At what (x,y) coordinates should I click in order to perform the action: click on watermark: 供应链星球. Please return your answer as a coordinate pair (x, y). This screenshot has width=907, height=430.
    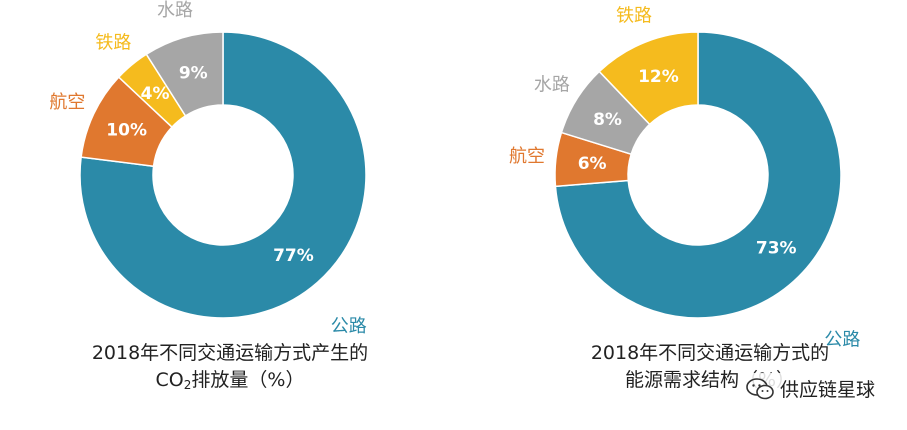
    Looking at the image, I should click on (810, 388).